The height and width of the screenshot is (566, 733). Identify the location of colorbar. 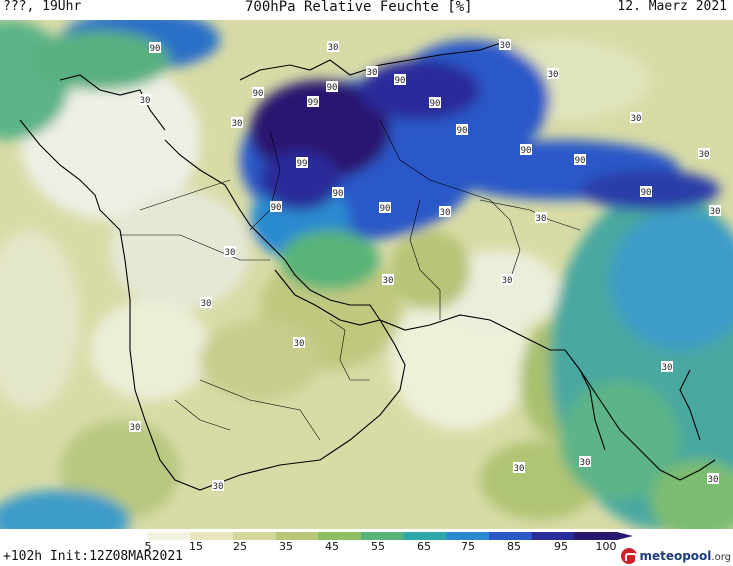
(369, 536).